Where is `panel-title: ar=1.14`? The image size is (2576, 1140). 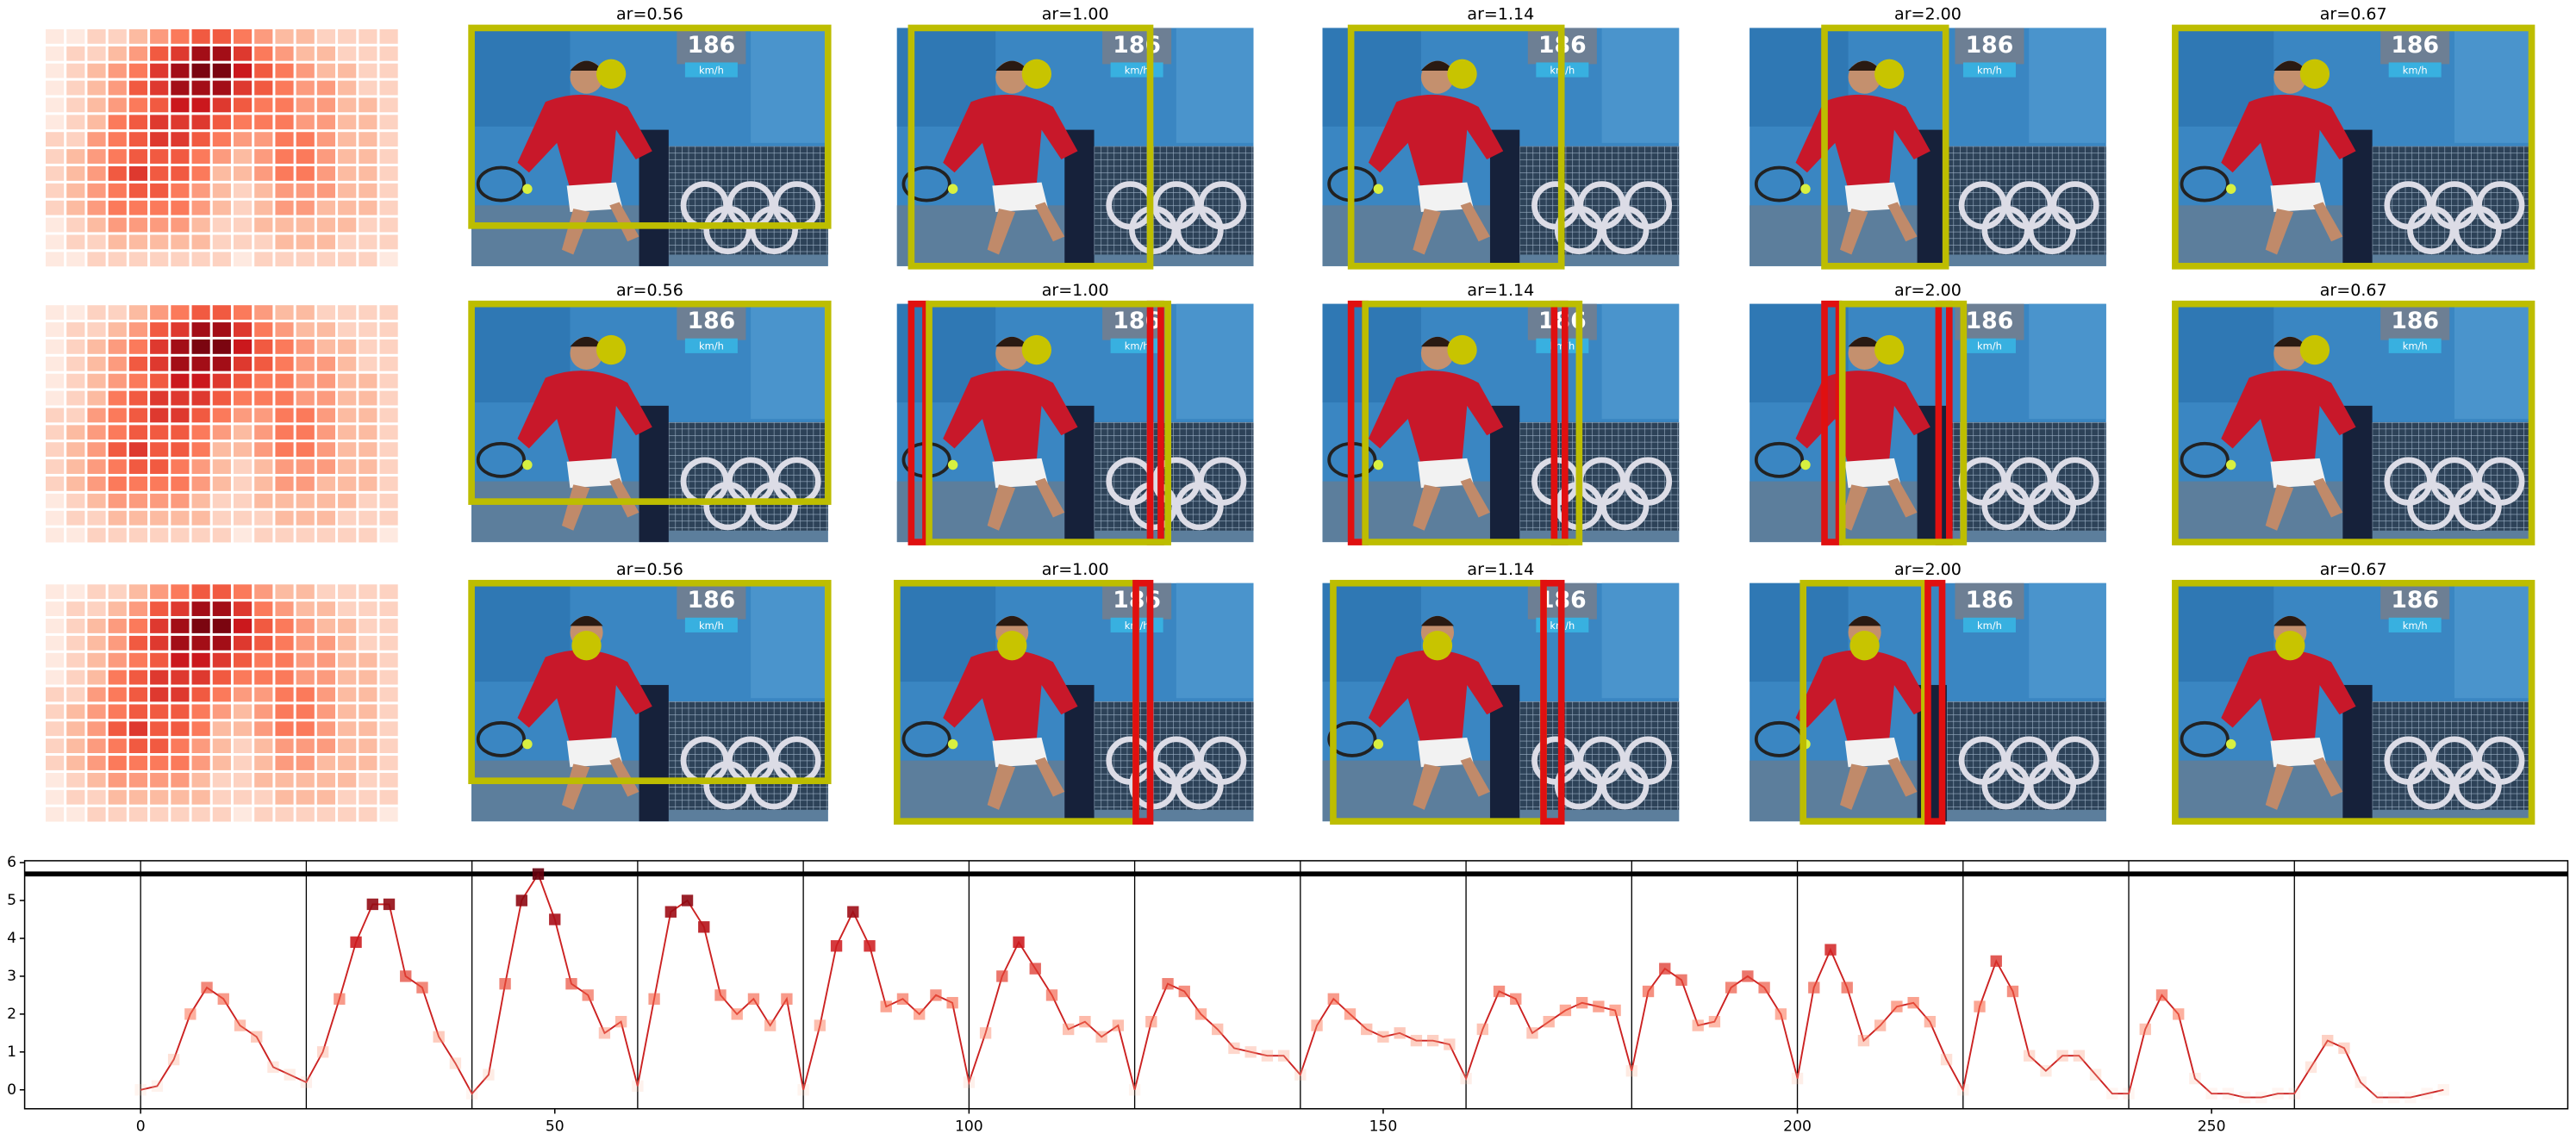 panel-title: ar=1.14 is located at coordinates (1500, 290).